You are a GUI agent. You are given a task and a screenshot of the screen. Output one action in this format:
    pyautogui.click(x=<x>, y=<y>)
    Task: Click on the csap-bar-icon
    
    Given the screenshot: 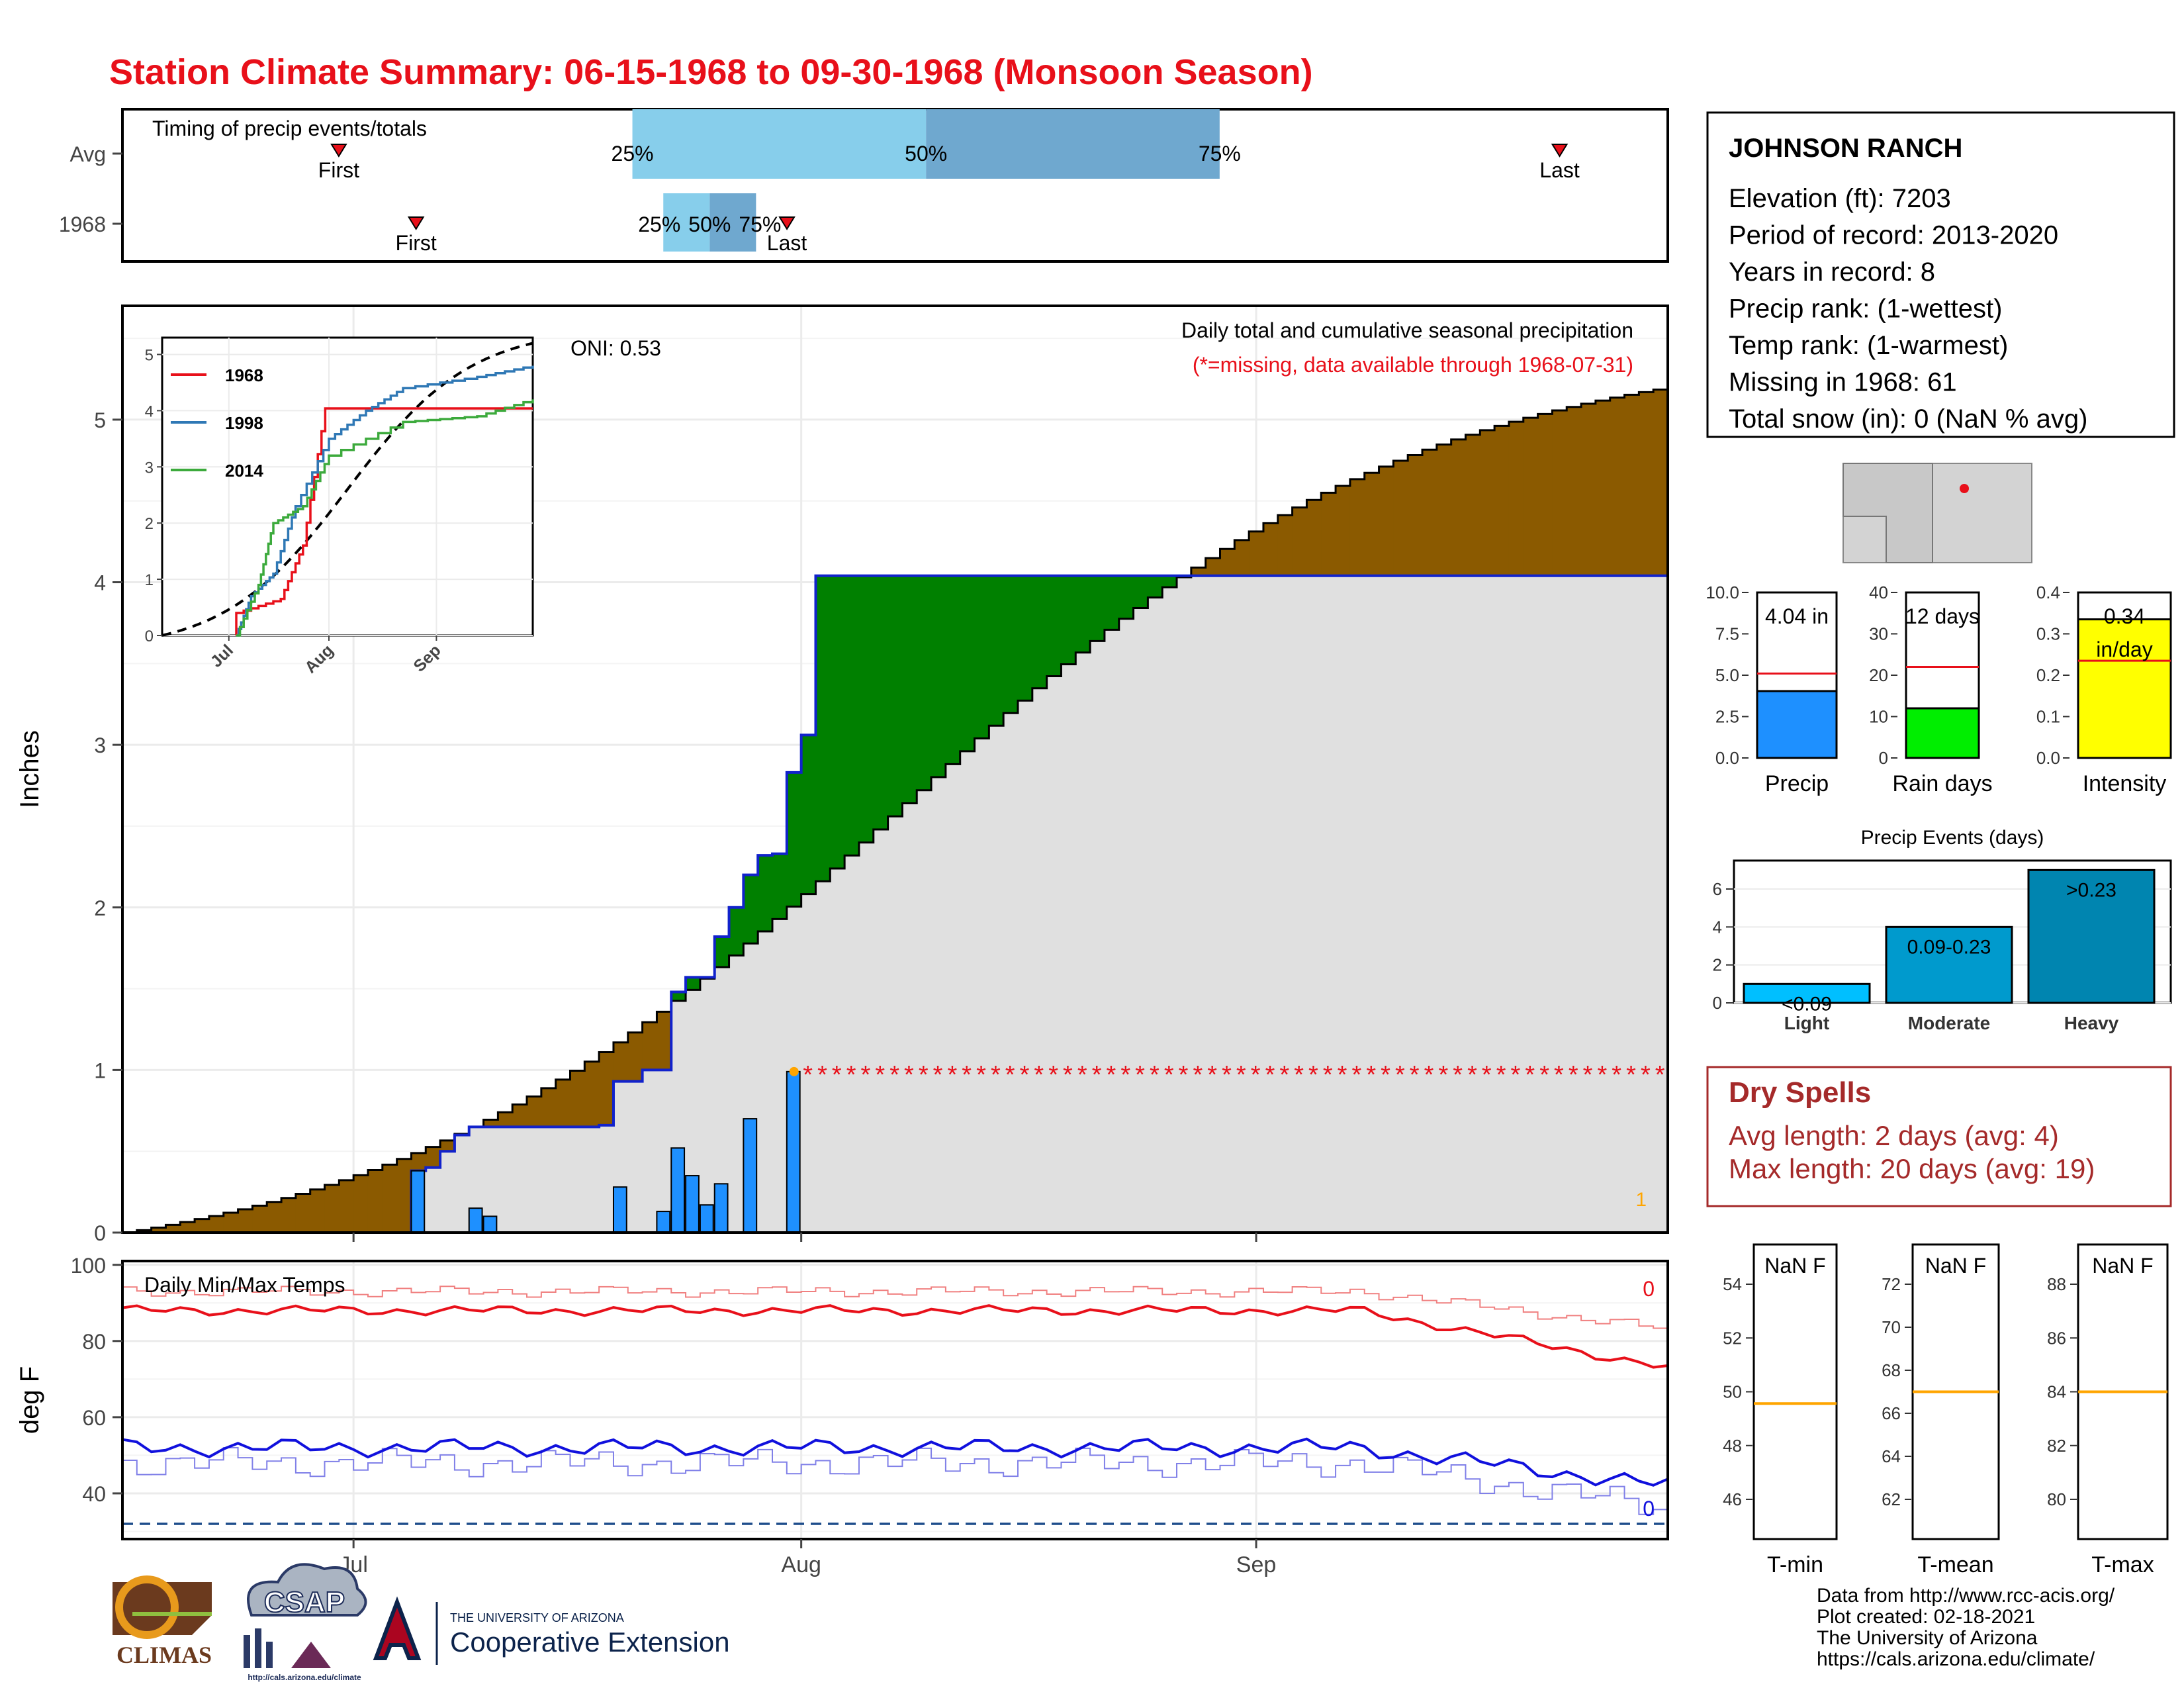 What is the action you would take?
    pyautogui.click(x=269, y=1655)
    